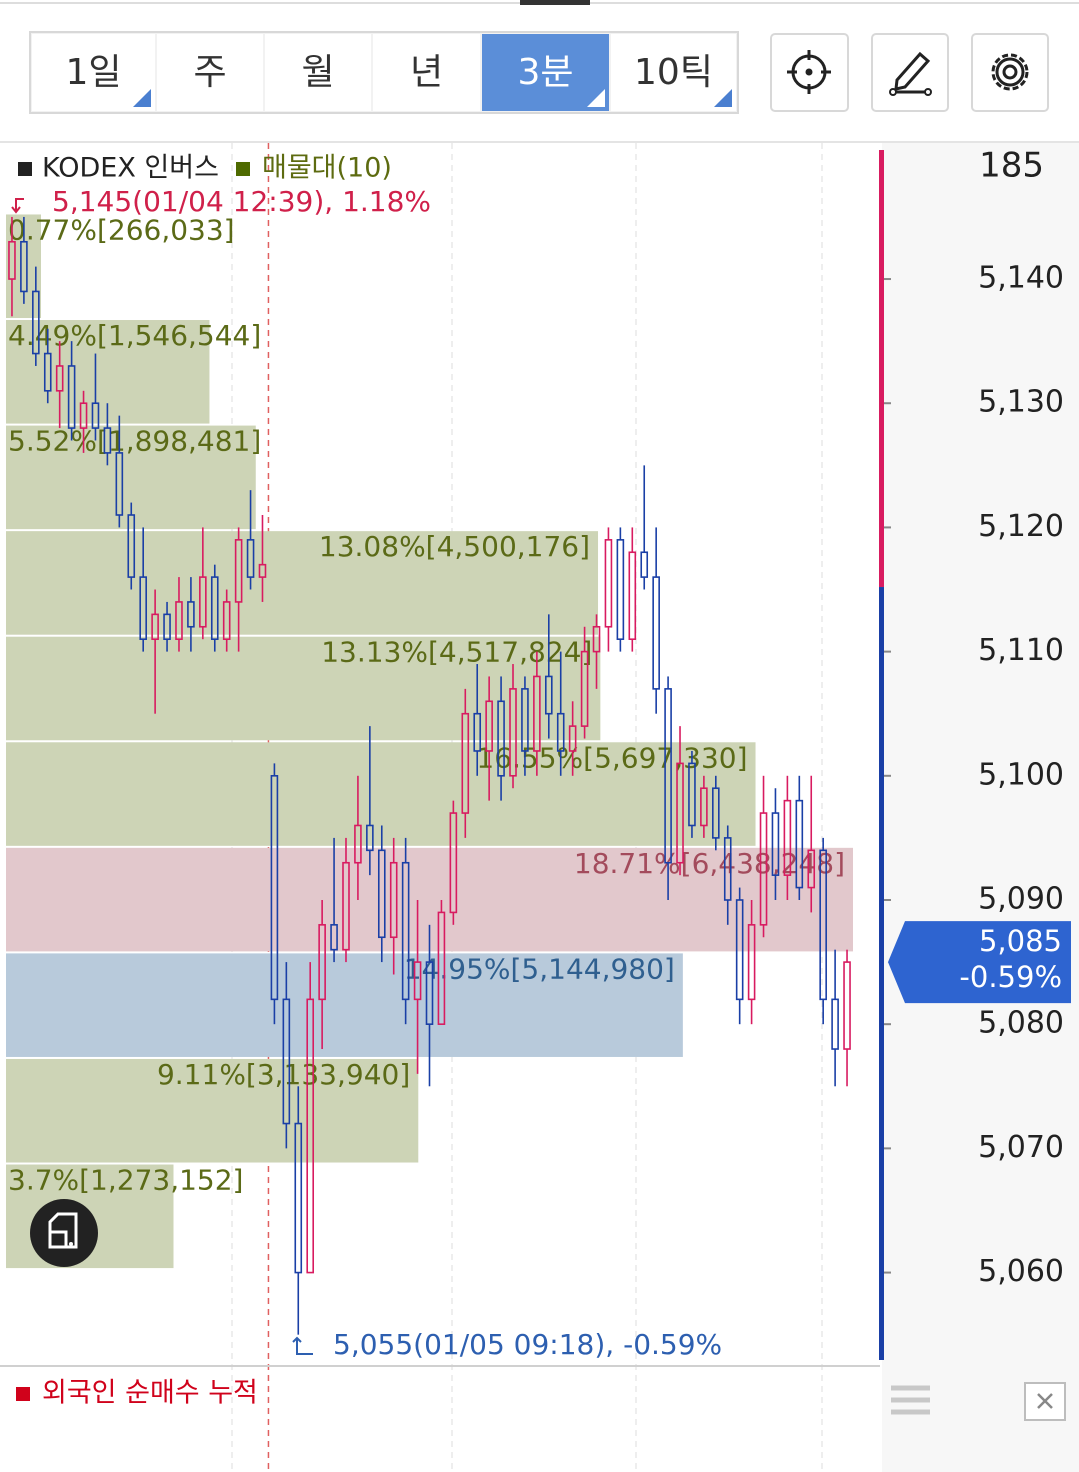  Describe the element at coordinates (1021, 1023) in the screenshot. I see `y-tick-label: 5,080` at that location.